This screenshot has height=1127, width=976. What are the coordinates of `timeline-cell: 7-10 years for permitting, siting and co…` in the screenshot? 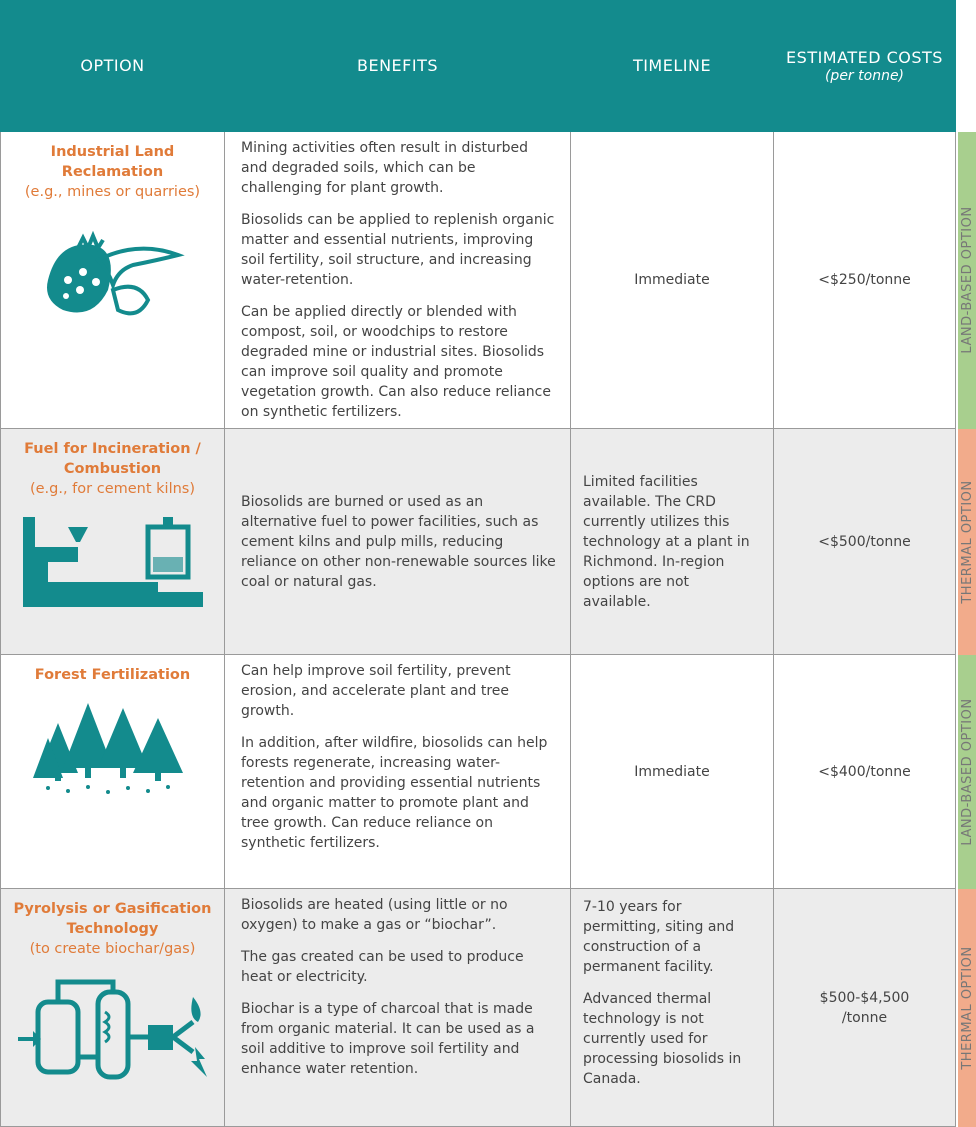 It's located at (672, 1008).